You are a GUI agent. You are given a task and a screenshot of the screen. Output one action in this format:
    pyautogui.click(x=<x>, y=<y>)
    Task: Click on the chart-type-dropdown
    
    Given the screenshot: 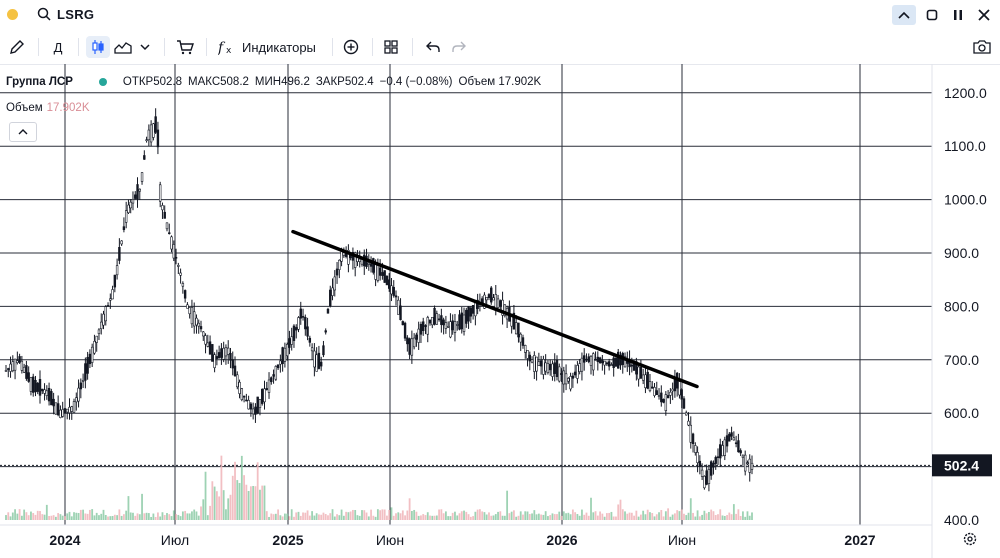 What is the action you would take?
    pyautogui.click(x=145, y=47)
    